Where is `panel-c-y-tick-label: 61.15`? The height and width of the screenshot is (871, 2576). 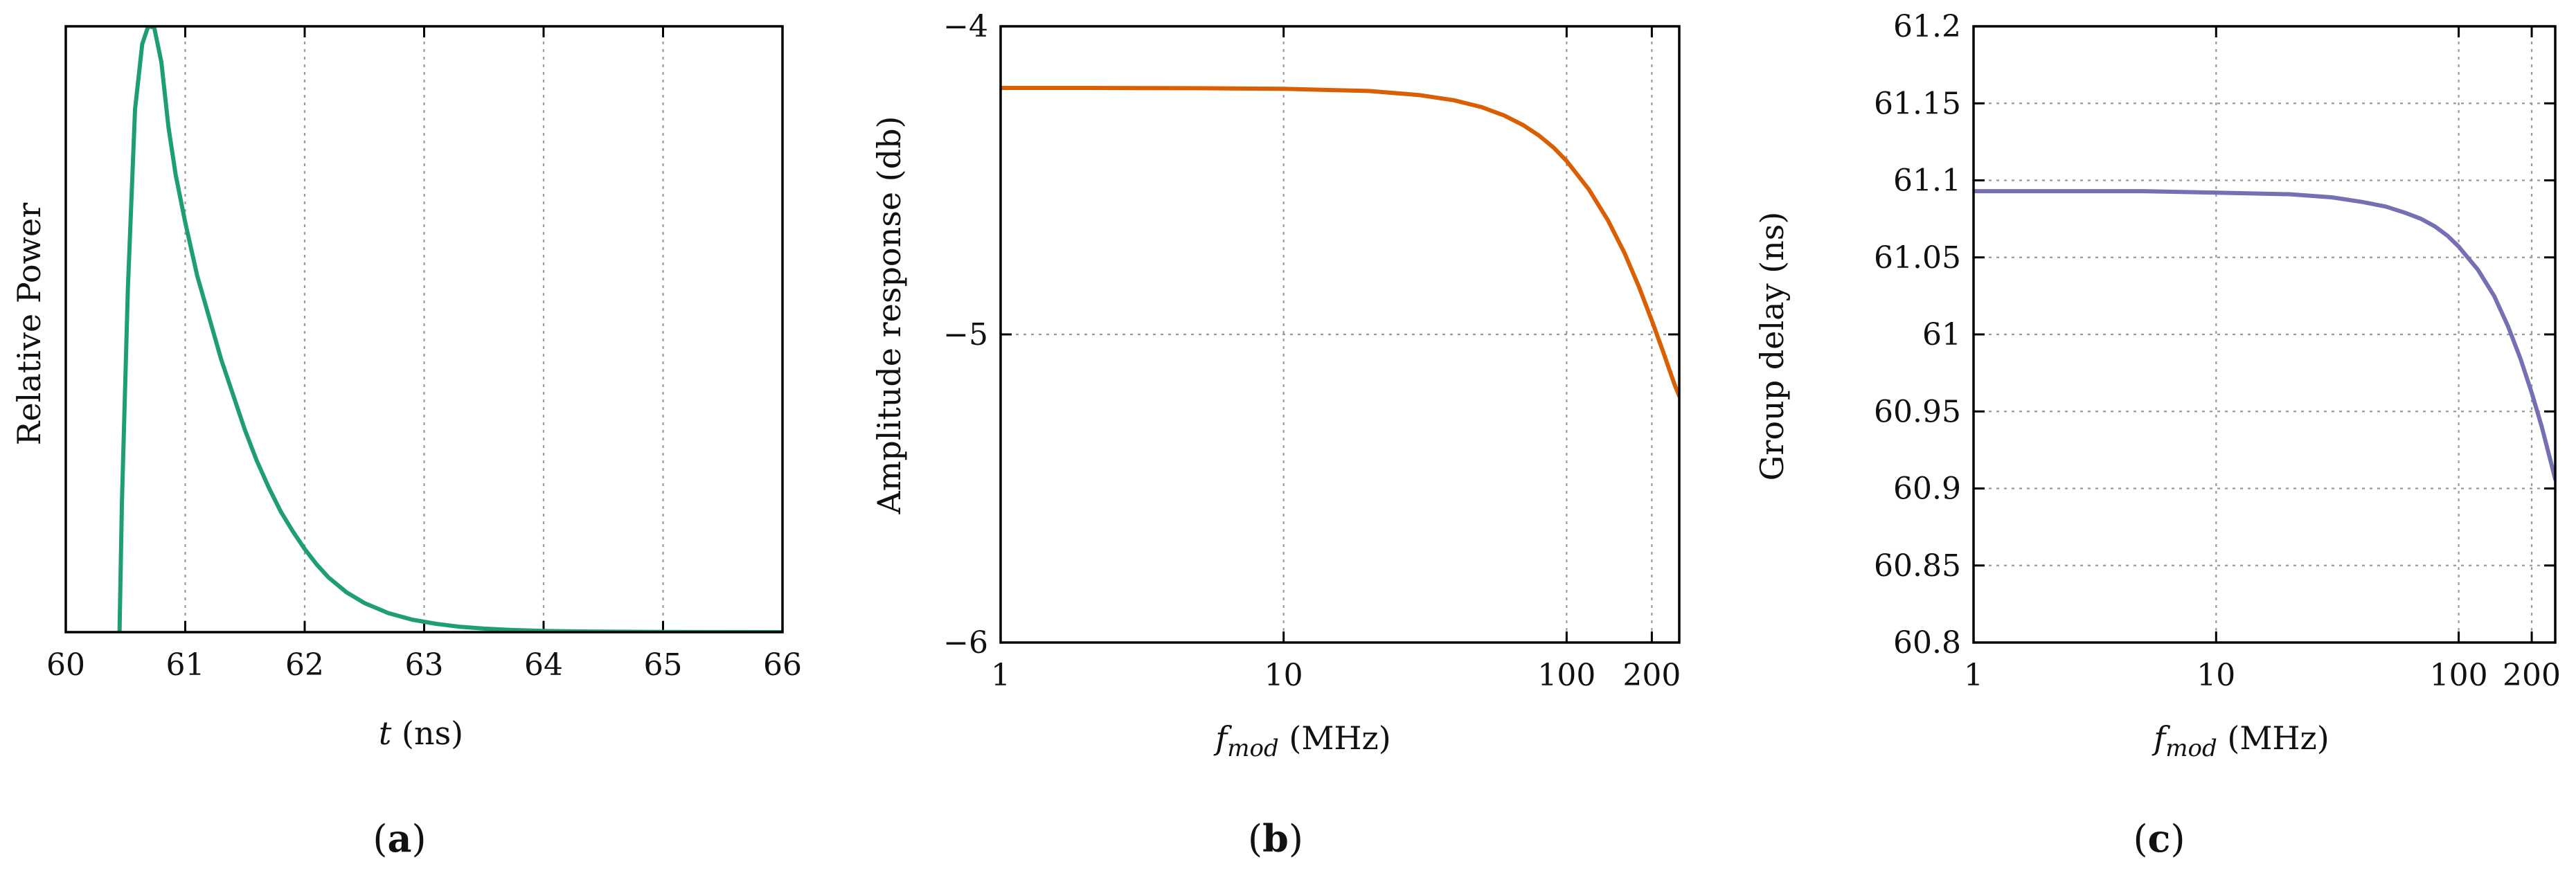 panel-c-y-tick-label: 61.15 is located at coordinates (1918, 103).